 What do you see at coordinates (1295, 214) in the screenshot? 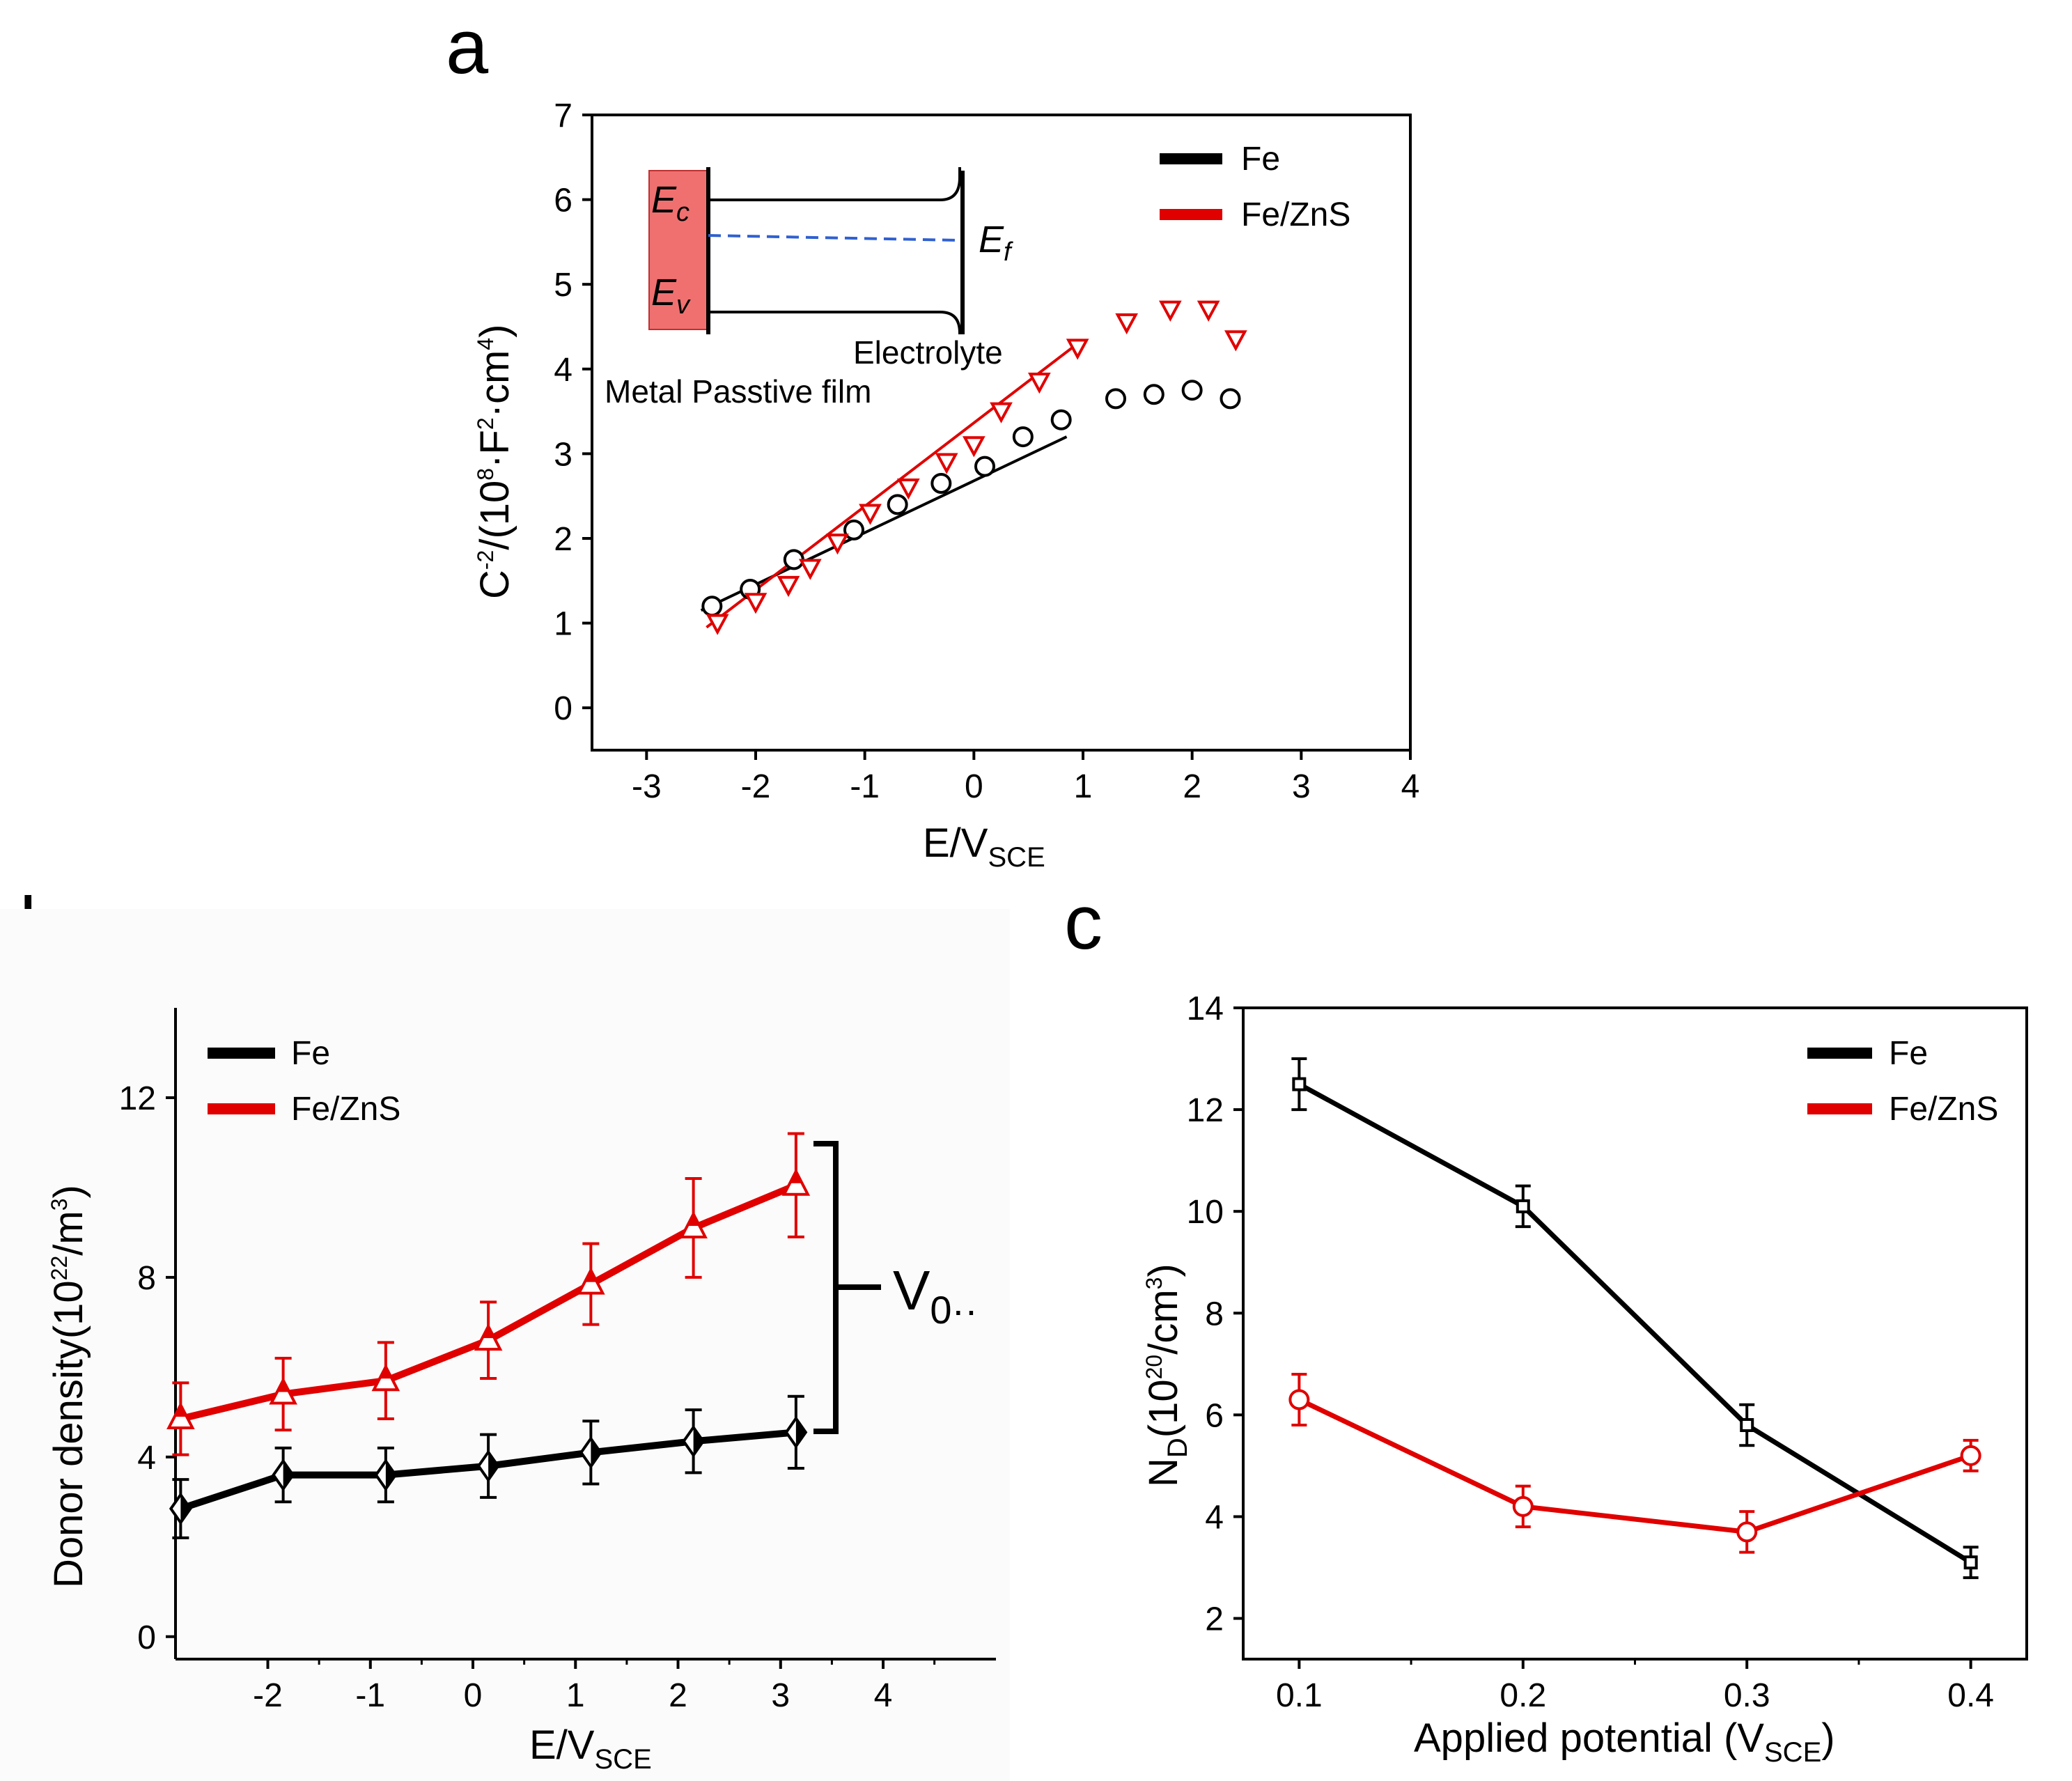
I see `legend-a-fezns-label: Fe/ZnS` at bounding box center [1295, 214].